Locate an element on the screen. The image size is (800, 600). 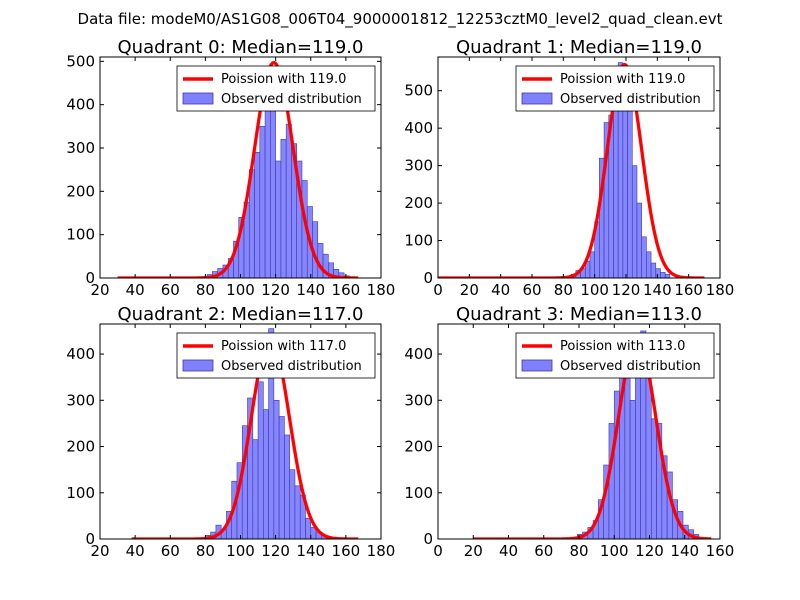
legend: Poission with 117.0 Observed distribution is located at coordinates (276, 355).